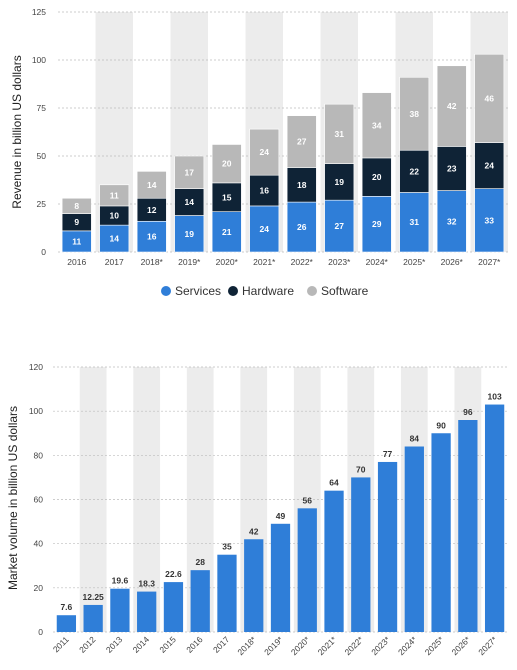 Image resolution: width=517 pixels, height=670 pixels. What do you see at coordinates (141, 644) in the screenshot?
I see `x-tick-label: 2014` at bounding box center [141, 644].